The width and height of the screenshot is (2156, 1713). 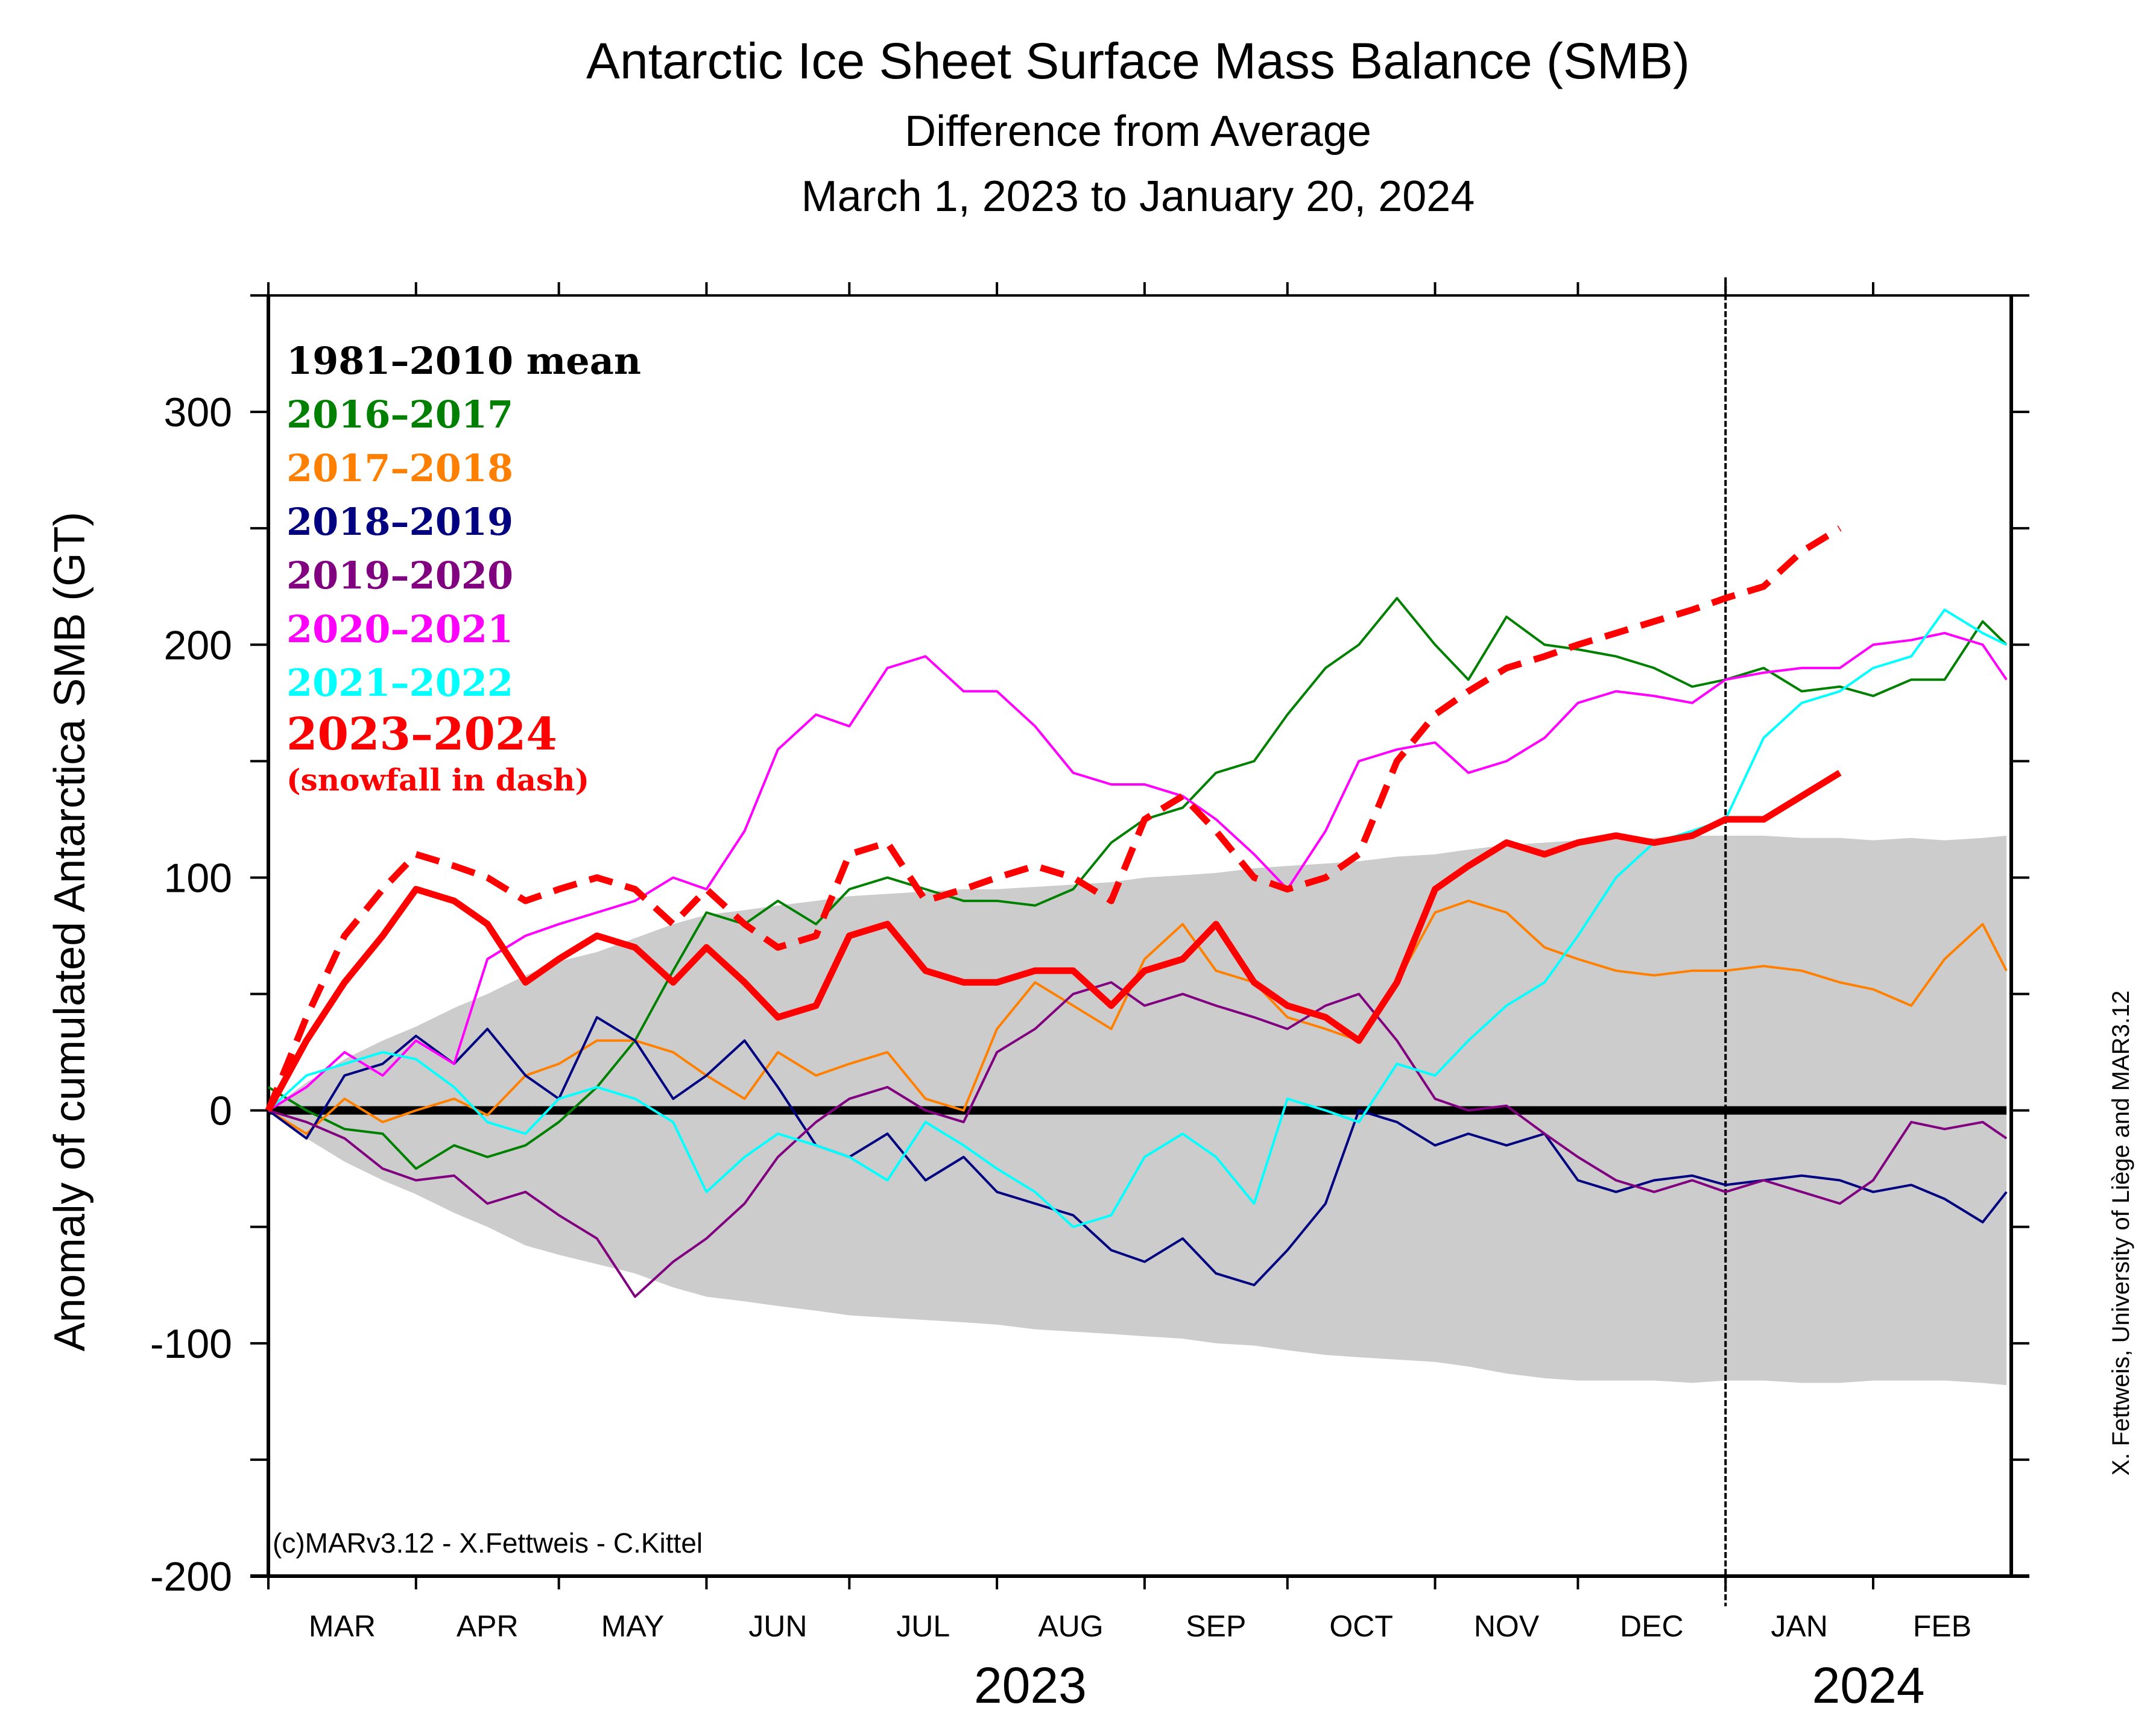 What do you see at coordinates (198, 645) in the screenshot?
I see `y-tick-label: 200` at bounding box center [198, 645].